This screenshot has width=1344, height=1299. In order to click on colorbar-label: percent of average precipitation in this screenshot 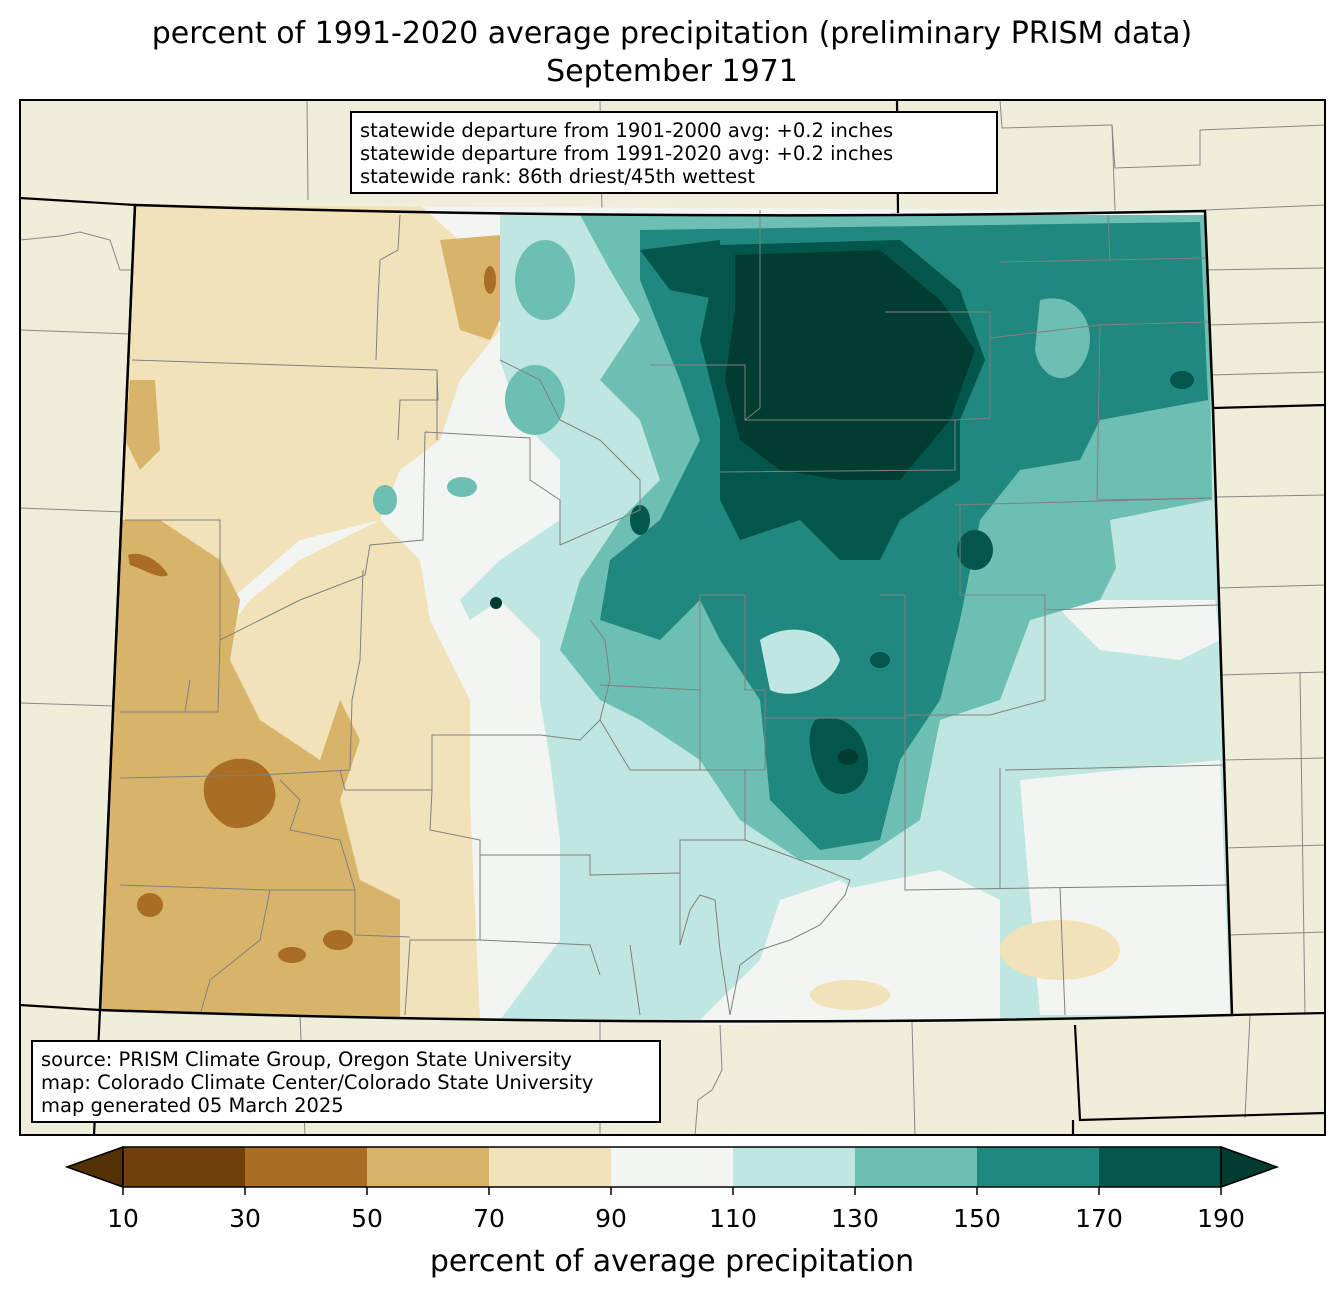, I will do `click(672, 1261)`.